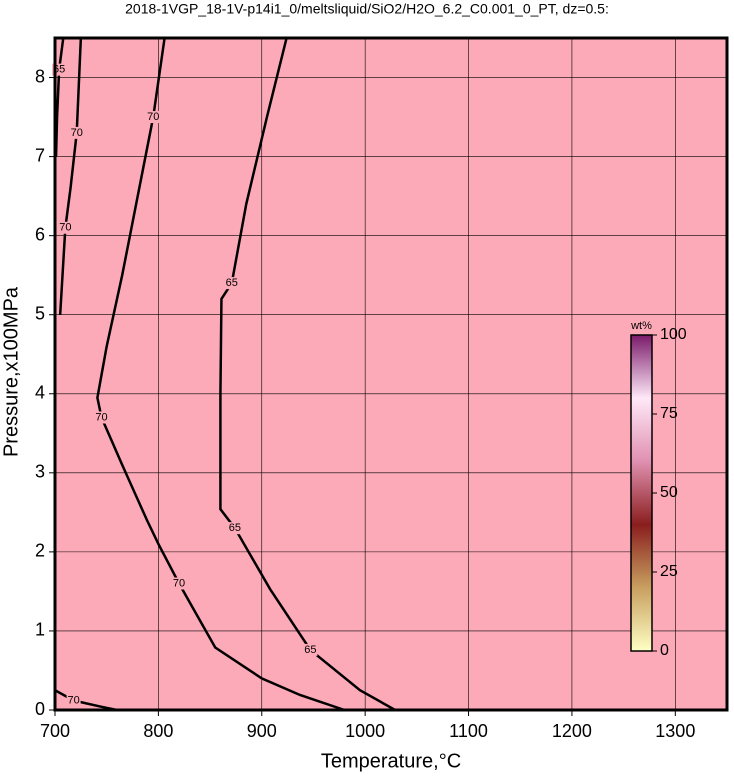  Describe the element at coordinates (391, 761) in the screenshot. I see `x-axis-label: Temperature,°C` at that location.